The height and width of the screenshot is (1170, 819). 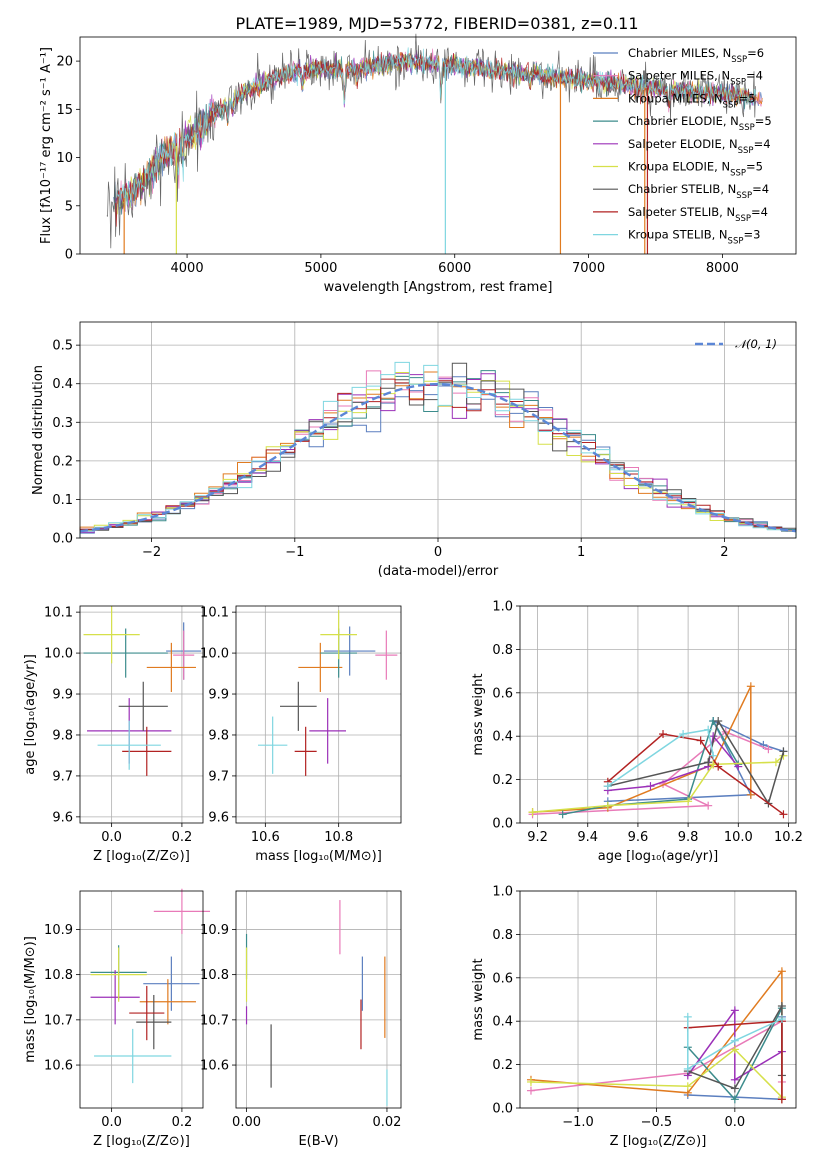 What do you see at coordinates (69, 255) in the screenshot?
I see `y-tick-label: 0` at bounding box center [69, 255].